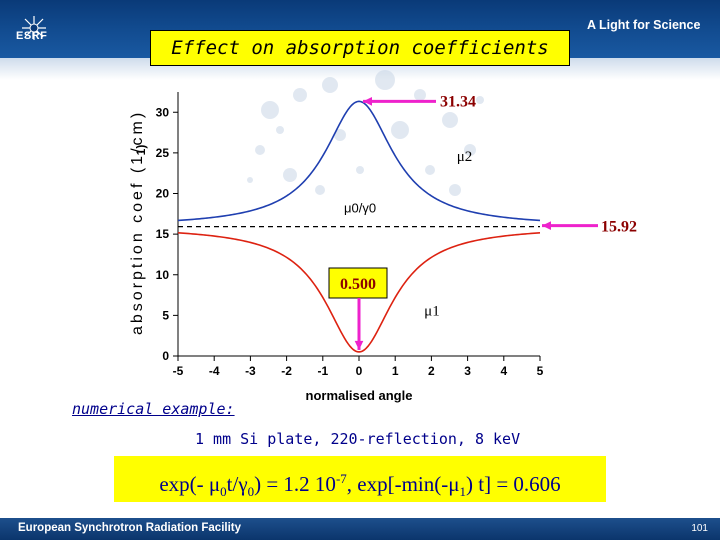 The image size is (720, 540). Describe the element at coordinates (243, 484) in the screenshot. I see `formula-gamma: γ` at that location.